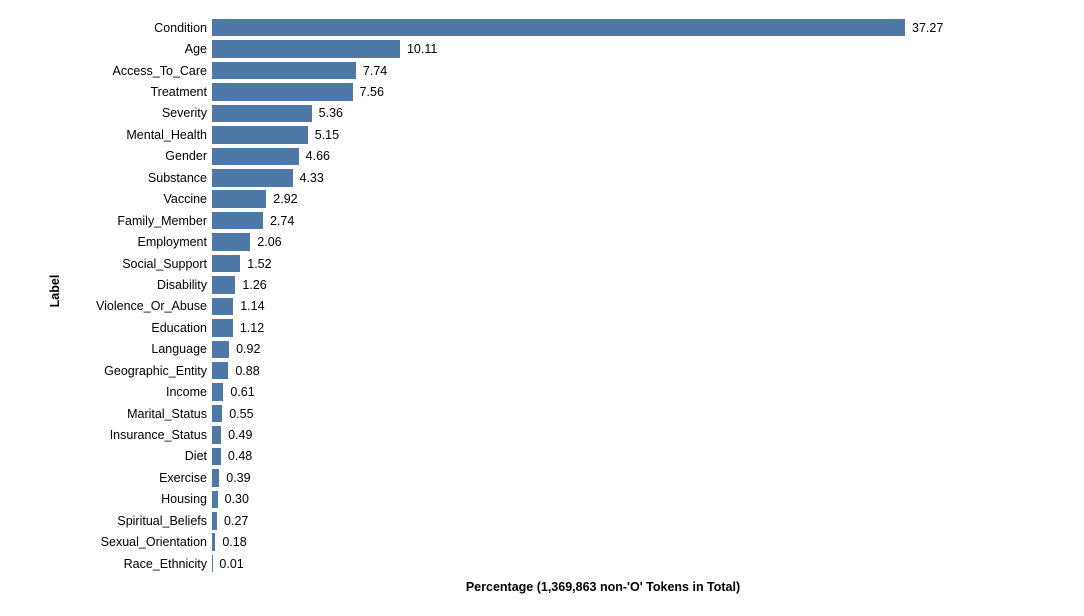 The height and width of the screenshot is (616, 1084). I want to click on bar-row: Spiritual_Beliefs 0.27, so click(542, 520).